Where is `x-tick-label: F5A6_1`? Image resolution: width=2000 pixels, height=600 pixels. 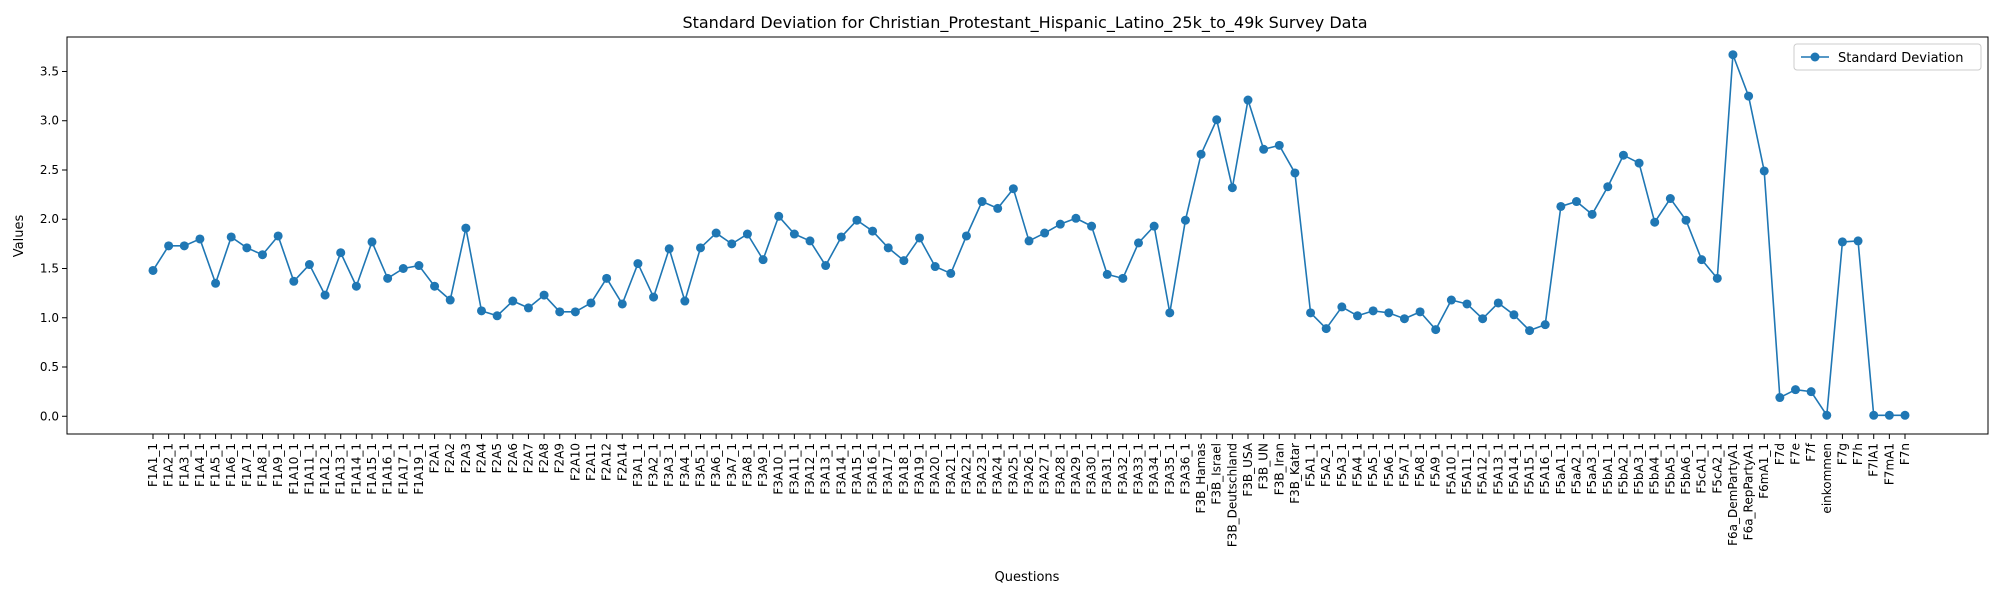
x-tick-label: F5A6_1 is located at coordinates (1389, 465).